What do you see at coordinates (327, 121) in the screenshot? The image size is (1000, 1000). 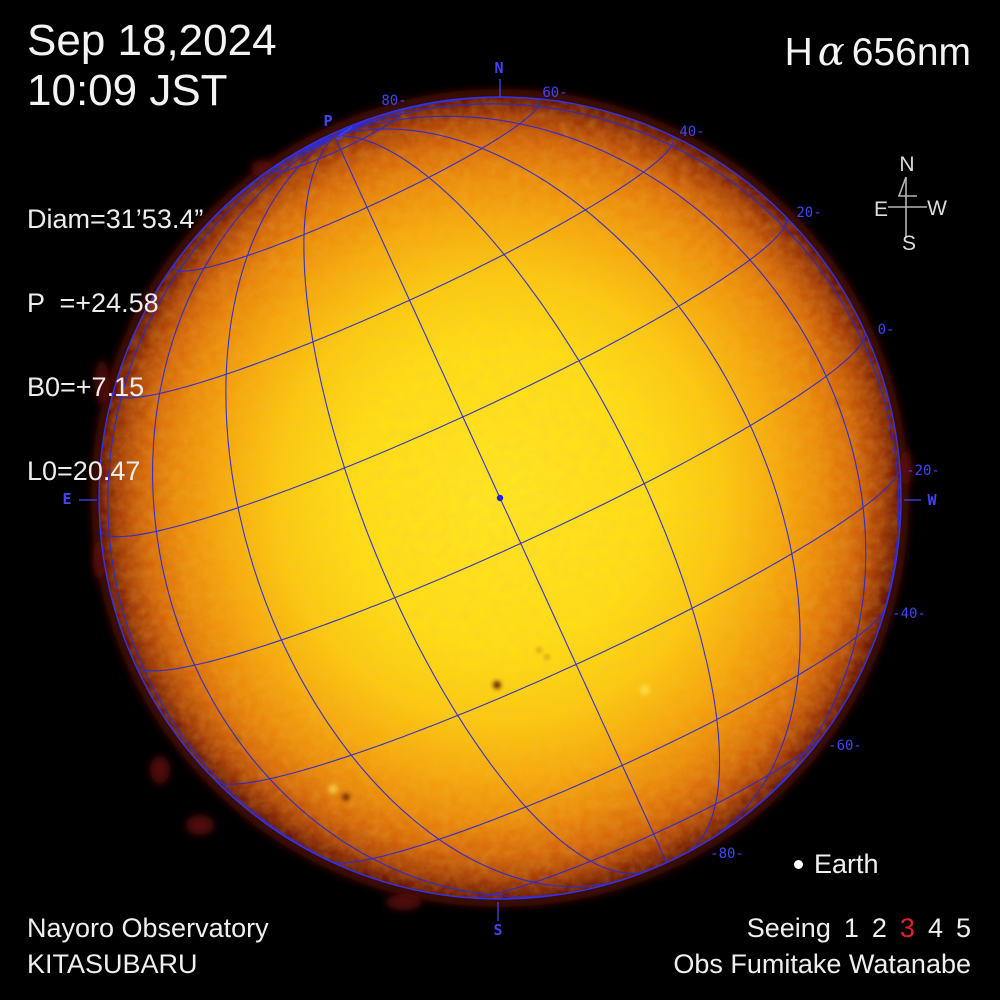 I see `pole-label: P` at bounding box center [327, 121].